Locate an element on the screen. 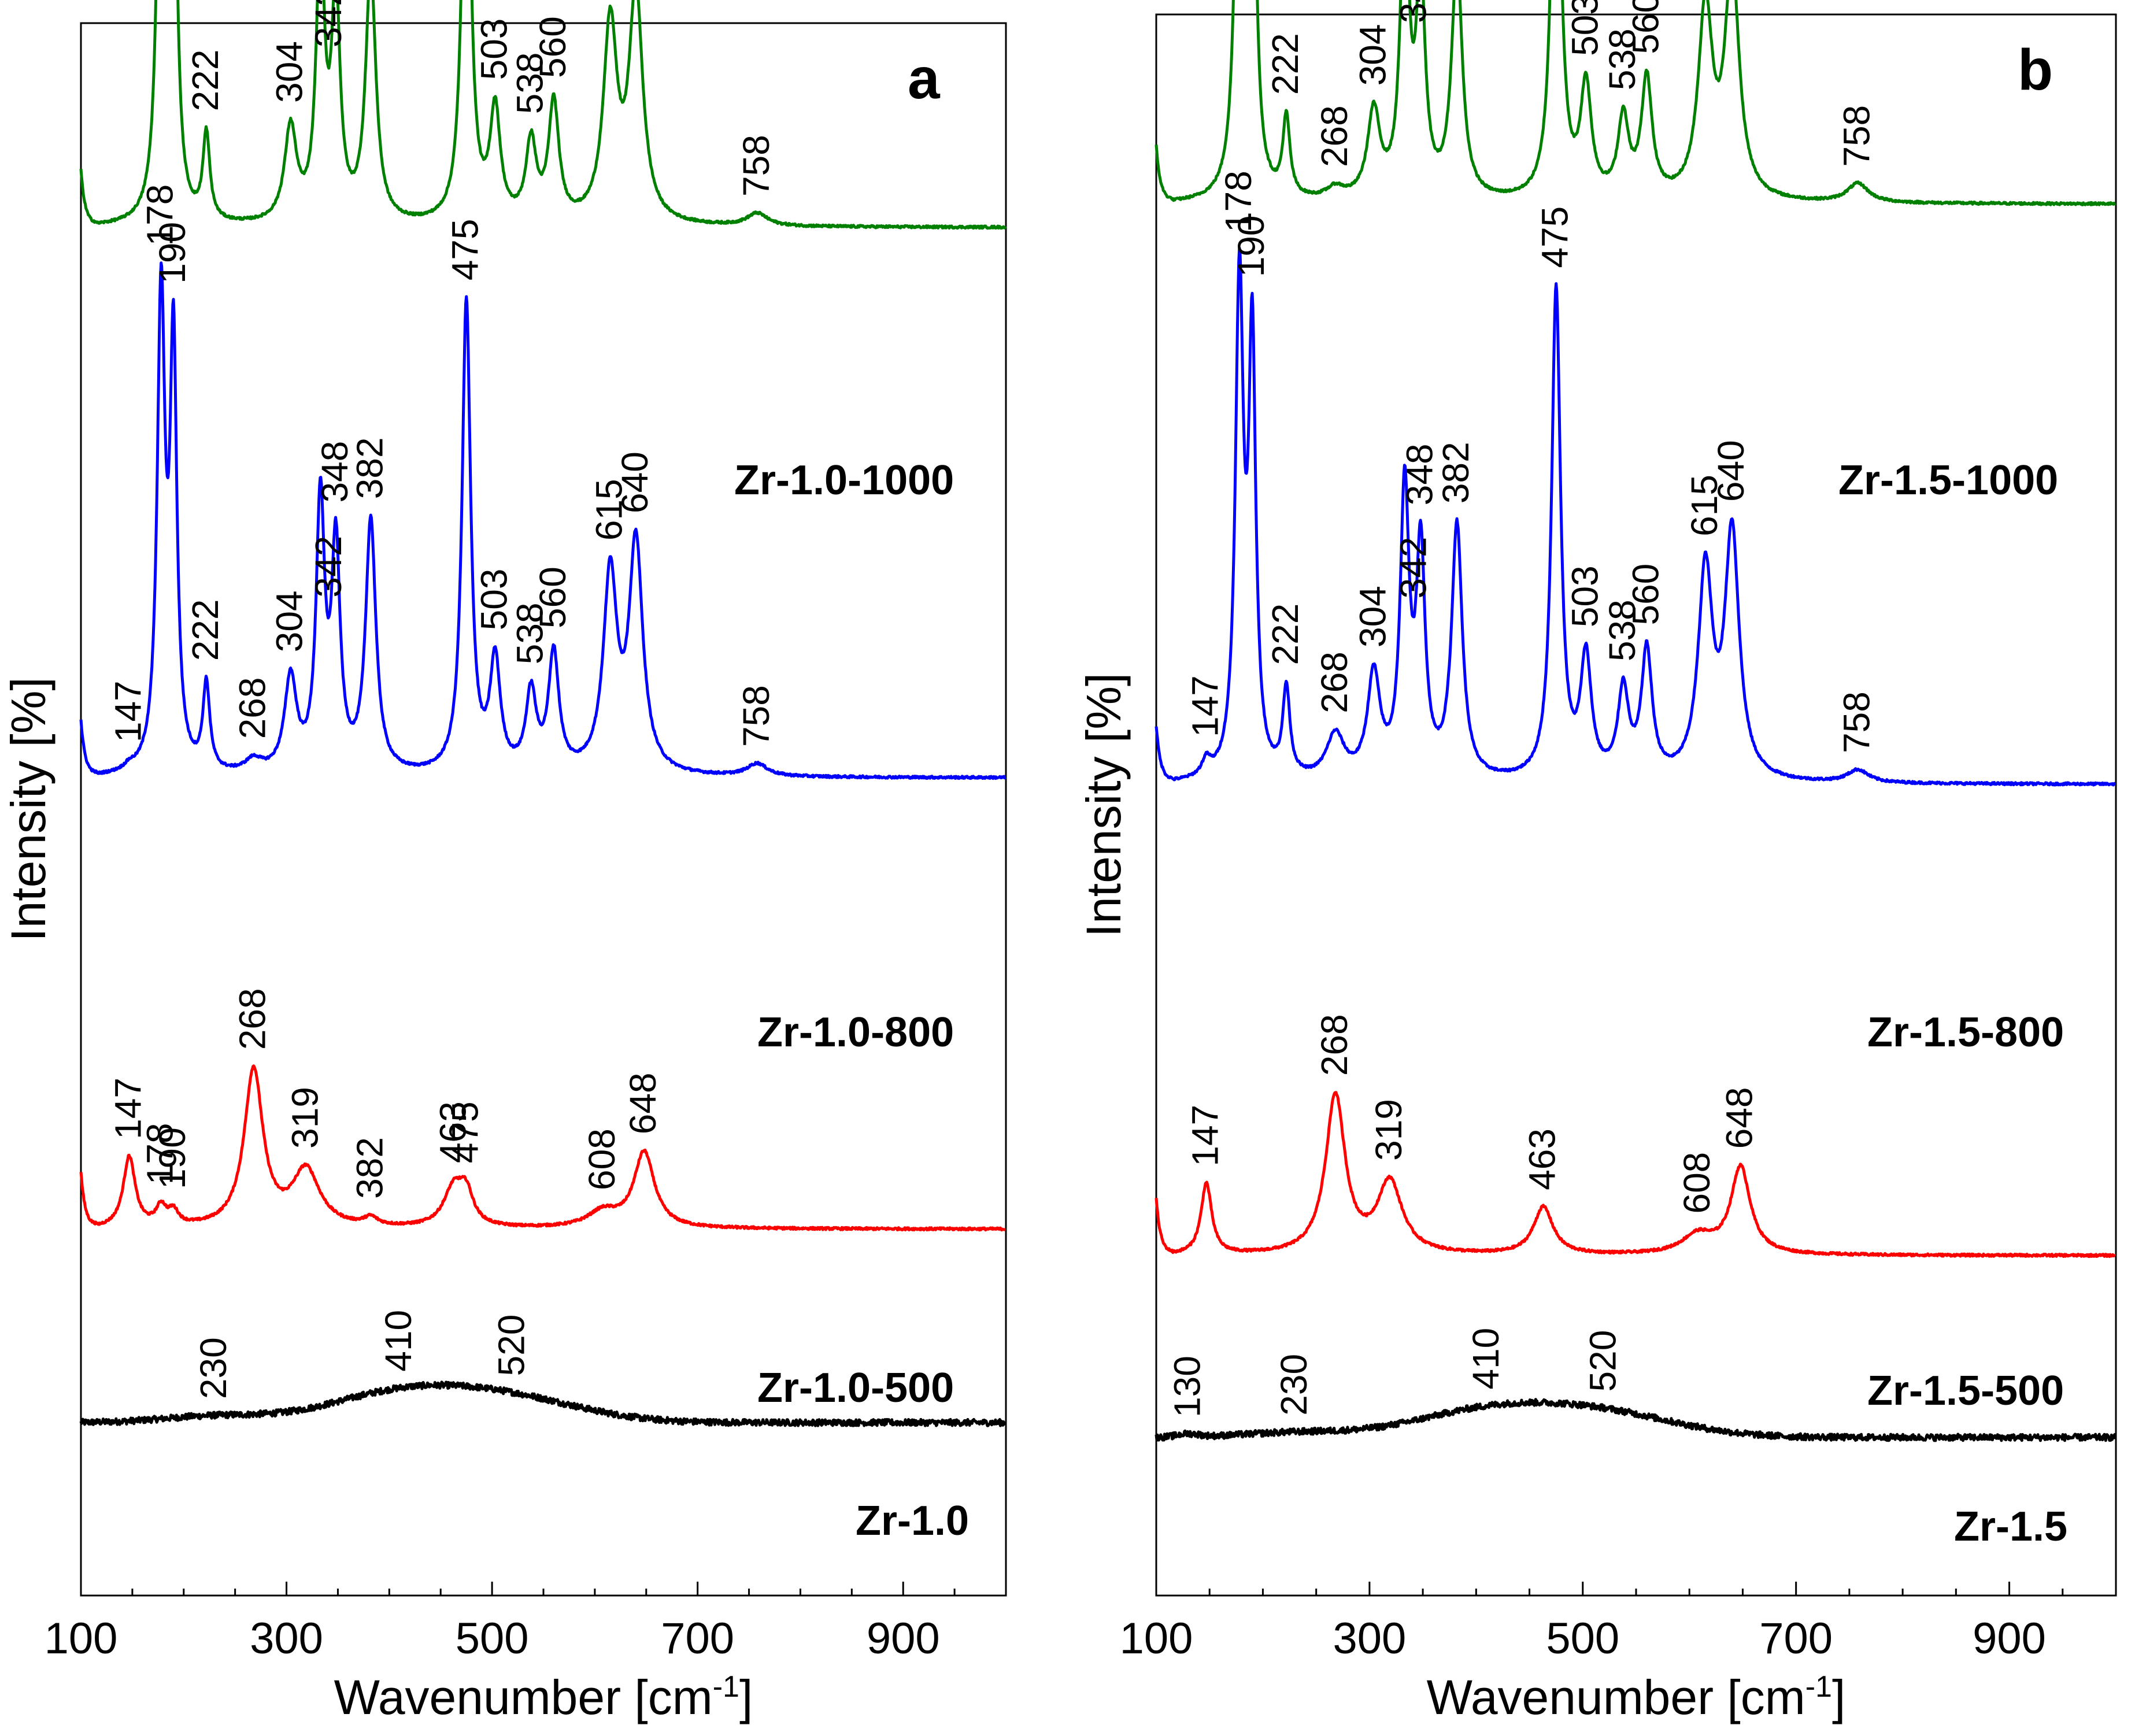 This screenshot has height=1736, width=2135. x-tick-label: 500 is located at coordinates (1583, 1638).